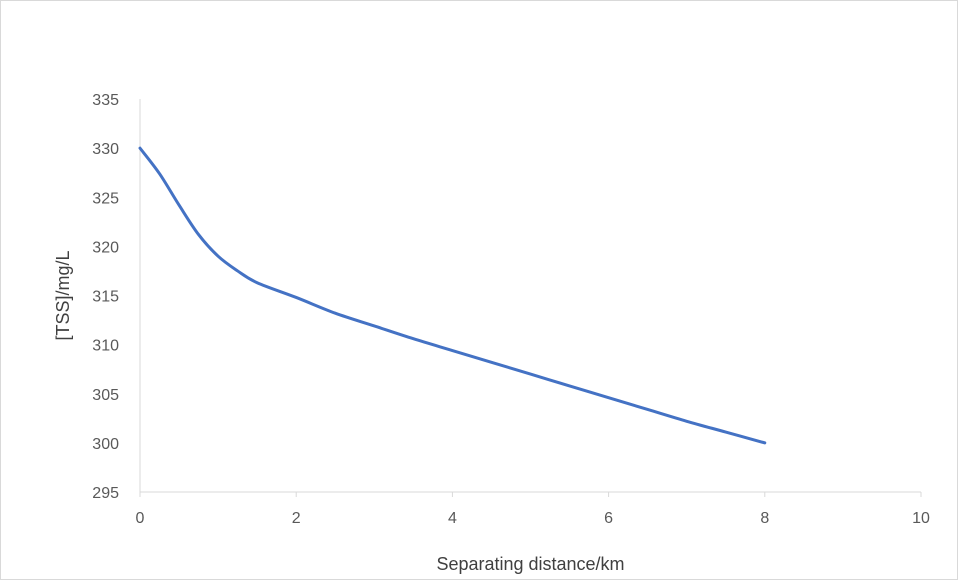 The height and width of the screenshot is (581, 958). Describe the element at coordinates (105, 395) in the screenshot. I see `y-tick-label: 305` at that location.